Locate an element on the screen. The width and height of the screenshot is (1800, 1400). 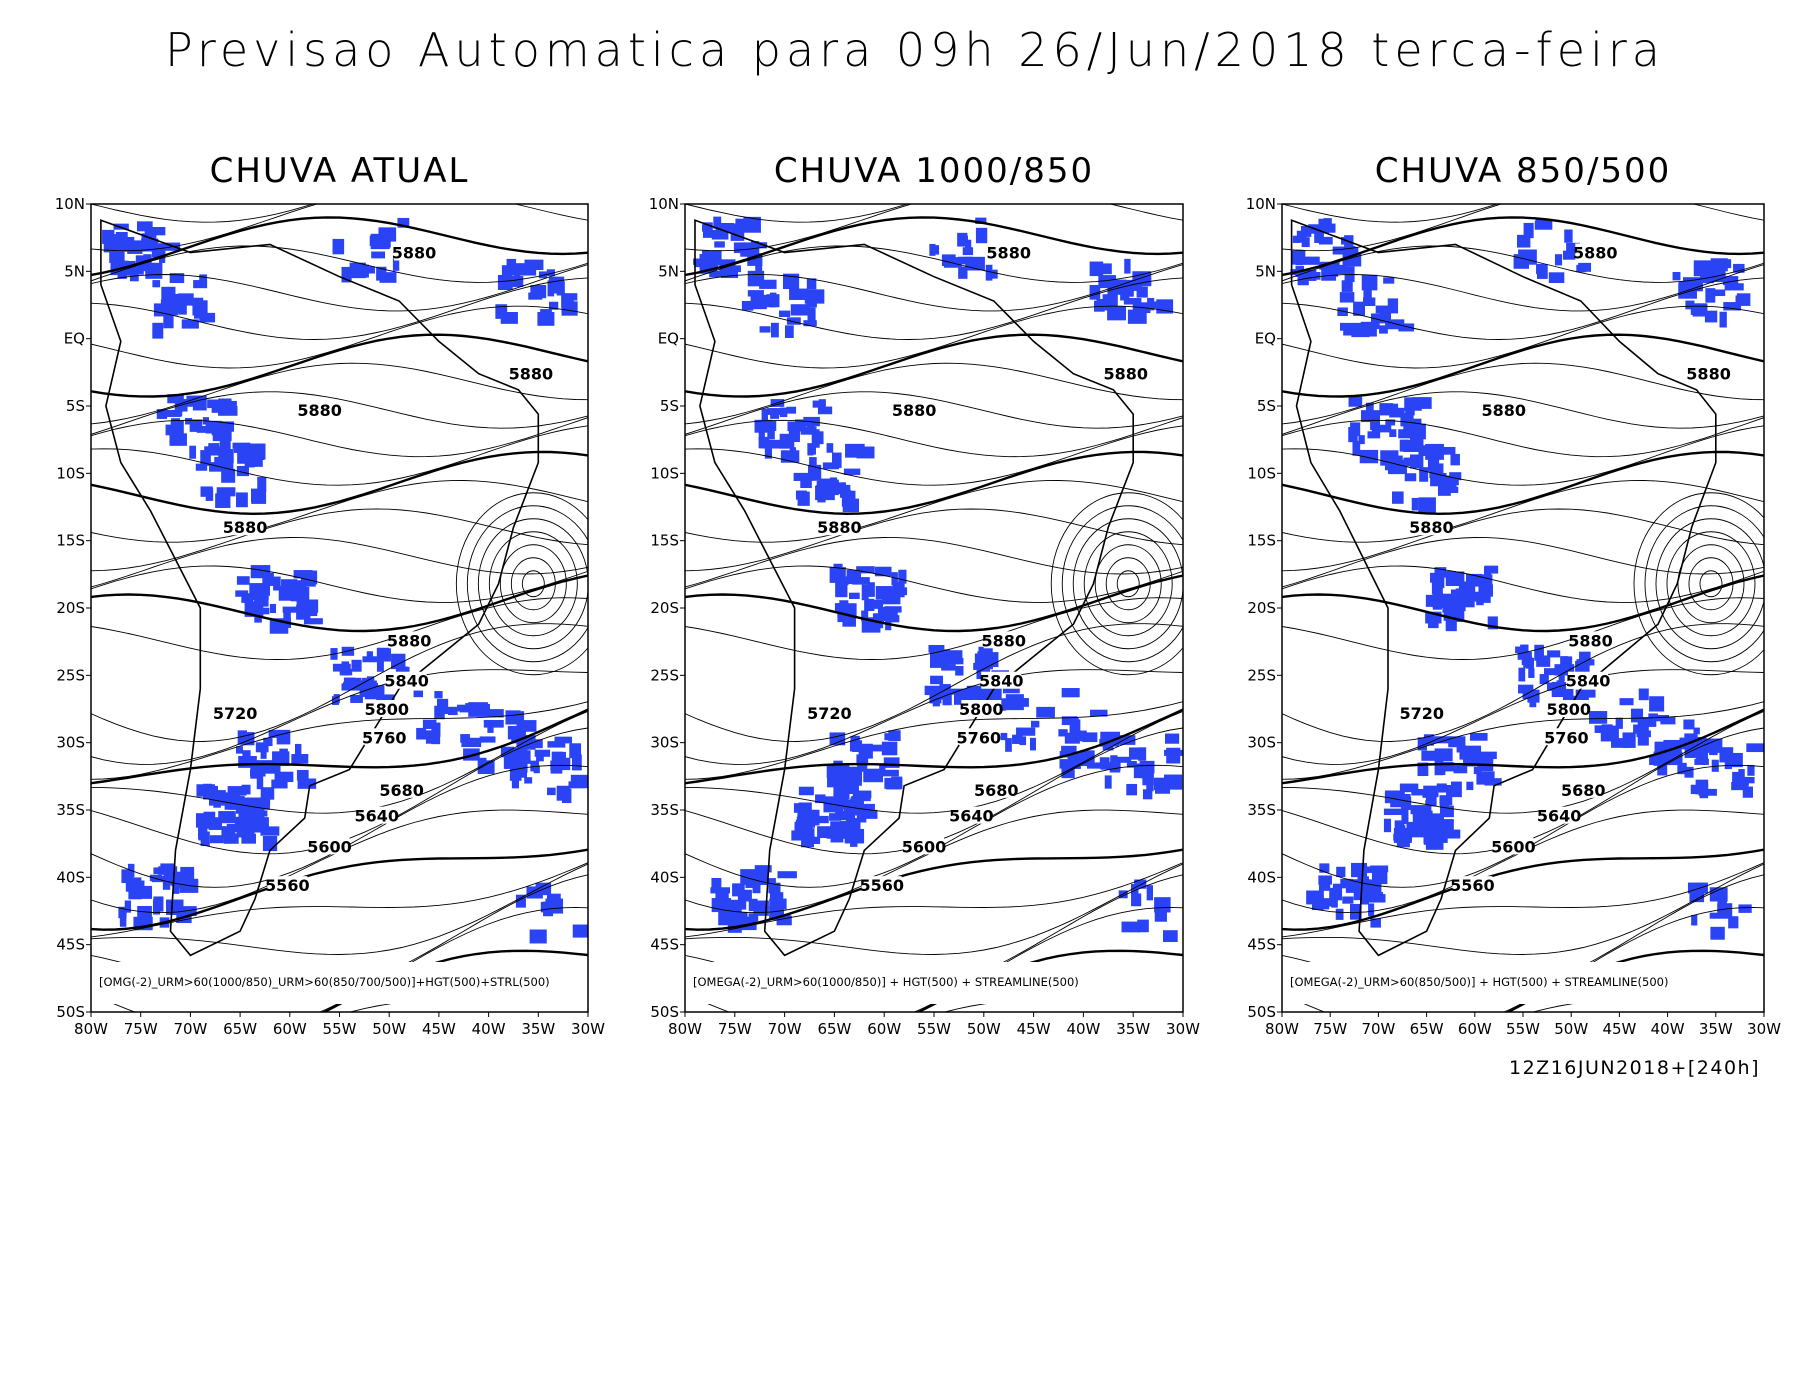
lon-label: 40W is located at coordinates (489, 1029).